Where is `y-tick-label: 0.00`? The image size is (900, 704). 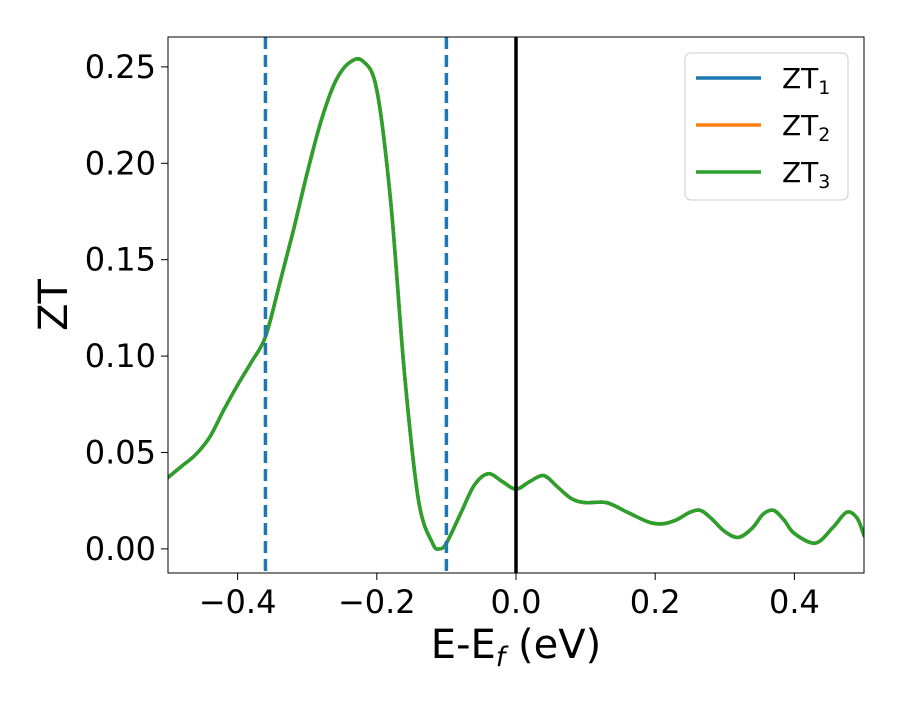
y-tick-label: 0.00 is located at coordinates (120, 549).